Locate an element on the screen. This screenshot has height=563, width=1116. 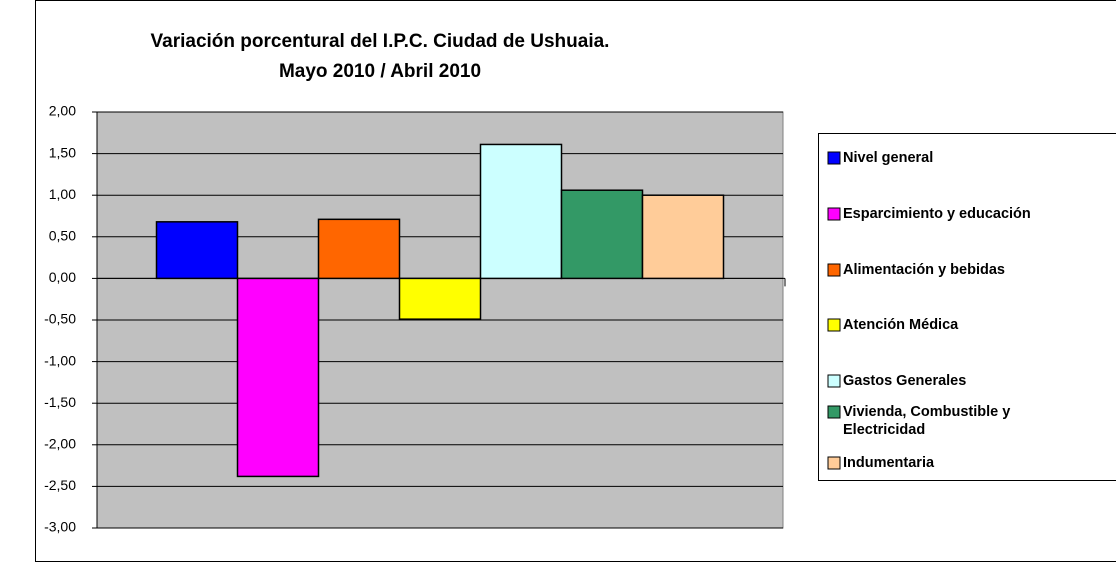
legend-label-box: Atención Médica is located at coordinates (901, 325).